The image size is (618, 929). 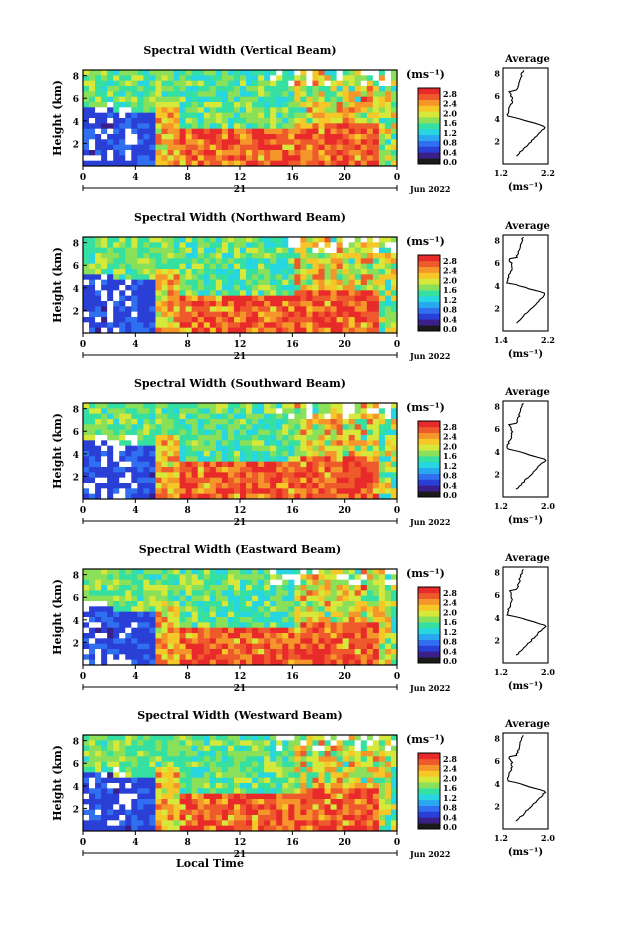 What do you see at coordinates (527, 59) in the screenshot?
I see `profile-title: Average` at bounding box center [527, 59].